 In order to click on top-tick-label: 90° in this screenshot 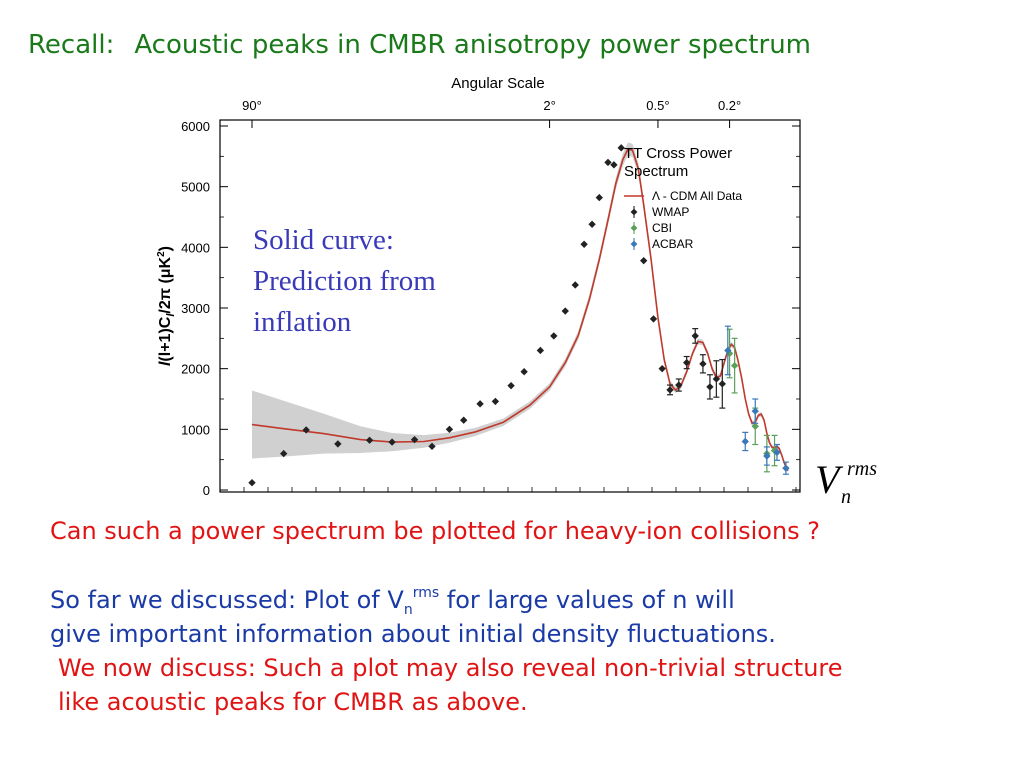, I will do `click(252, 105)`.